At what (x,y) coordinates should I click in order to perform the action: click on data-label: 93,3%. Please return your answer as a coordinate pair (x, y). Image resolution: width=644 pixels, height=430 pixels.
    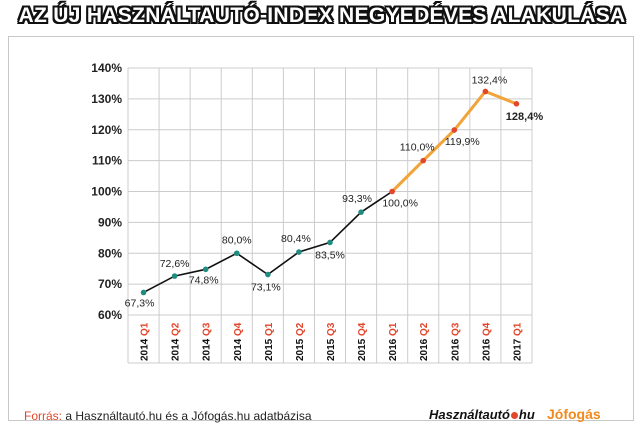
    Looking at the image, I should click on (357, 199).